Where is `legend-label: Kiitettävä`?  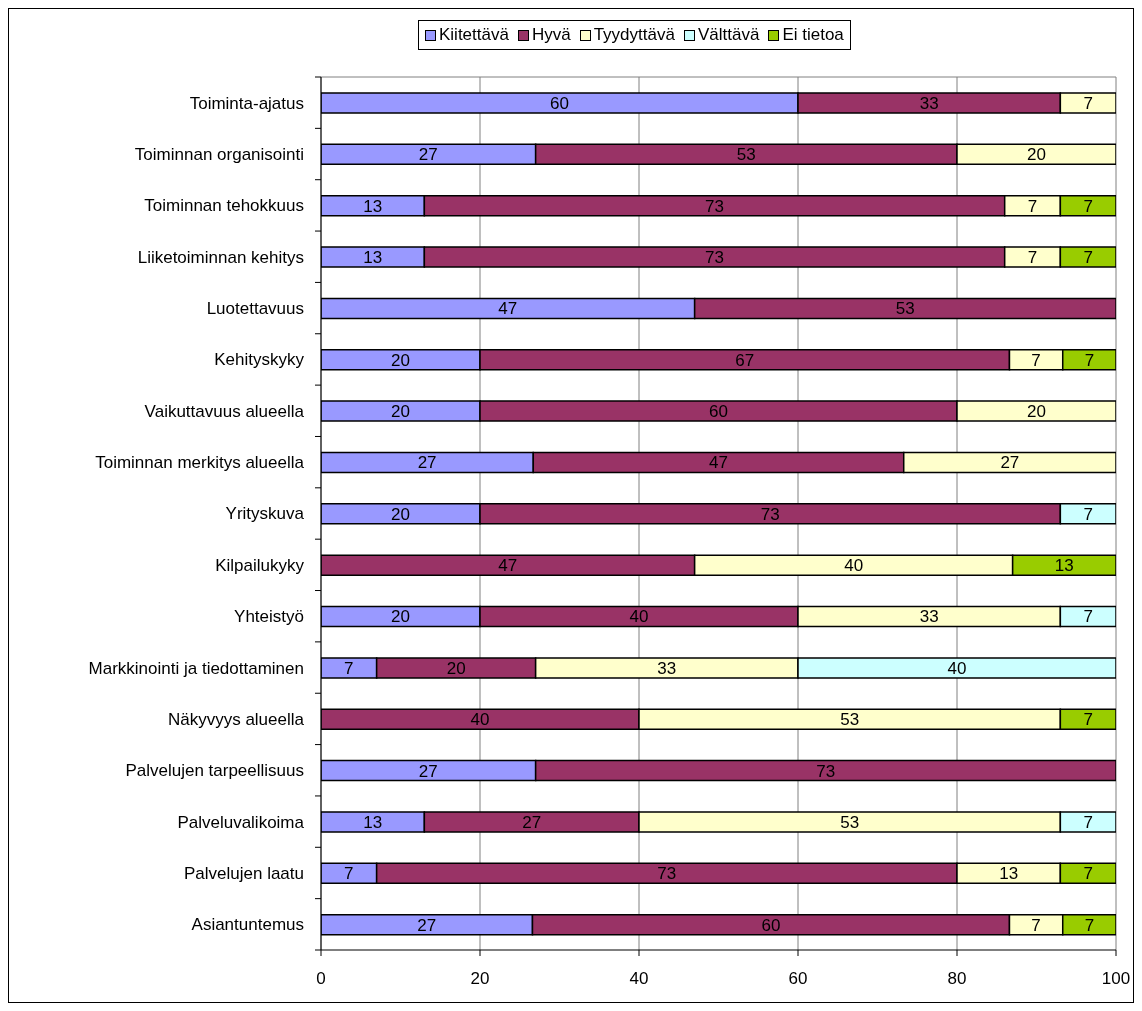
legend-label: Kiitettävä is located at coordinates (474, 35).